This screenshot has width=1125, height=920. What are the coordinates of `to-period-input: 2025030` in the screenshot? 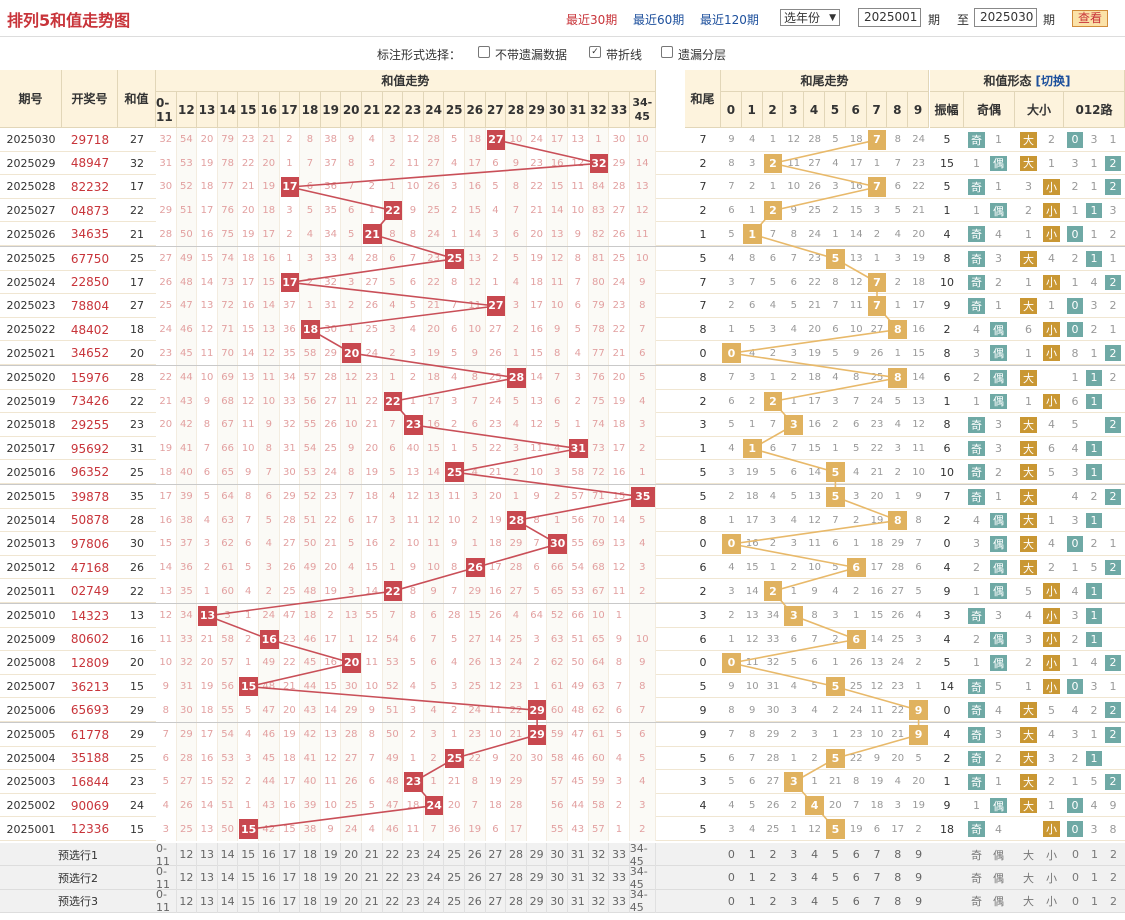 It's located at (1005, 17).